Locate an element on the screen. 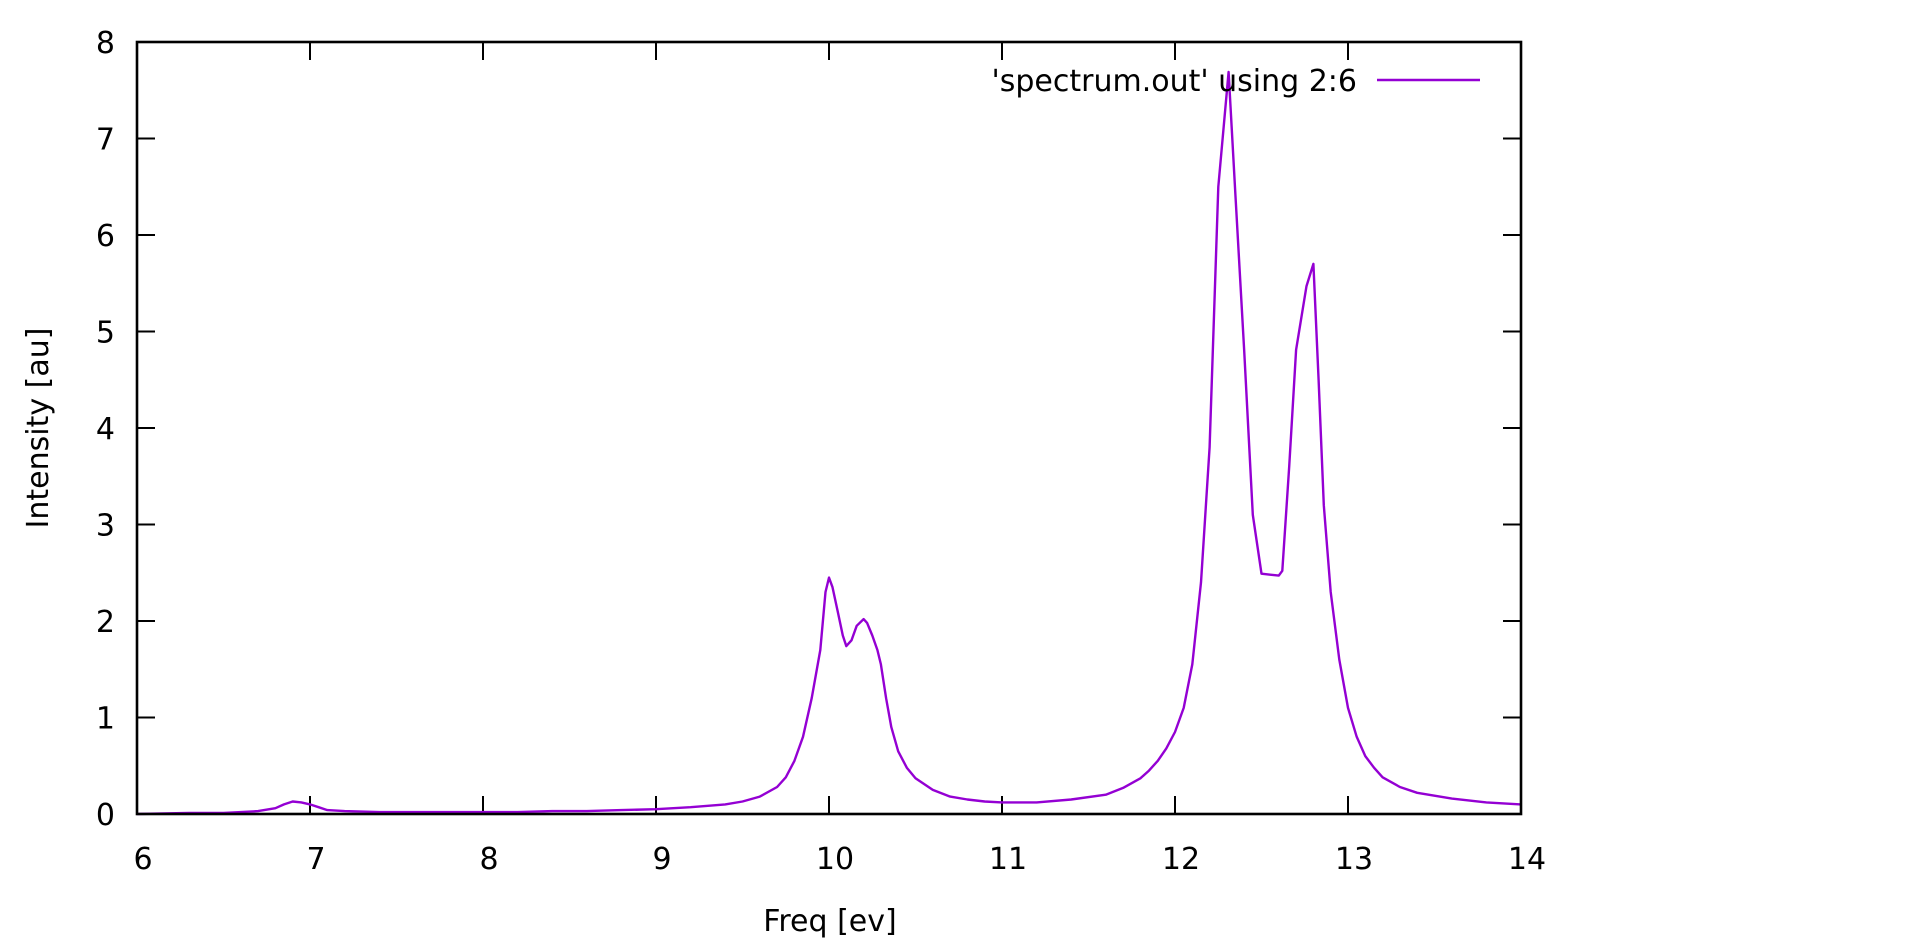 The image size is (1920, 952). legend-label: 'spectrum.out' using 2:6 is located at coordinates (1174, 81).